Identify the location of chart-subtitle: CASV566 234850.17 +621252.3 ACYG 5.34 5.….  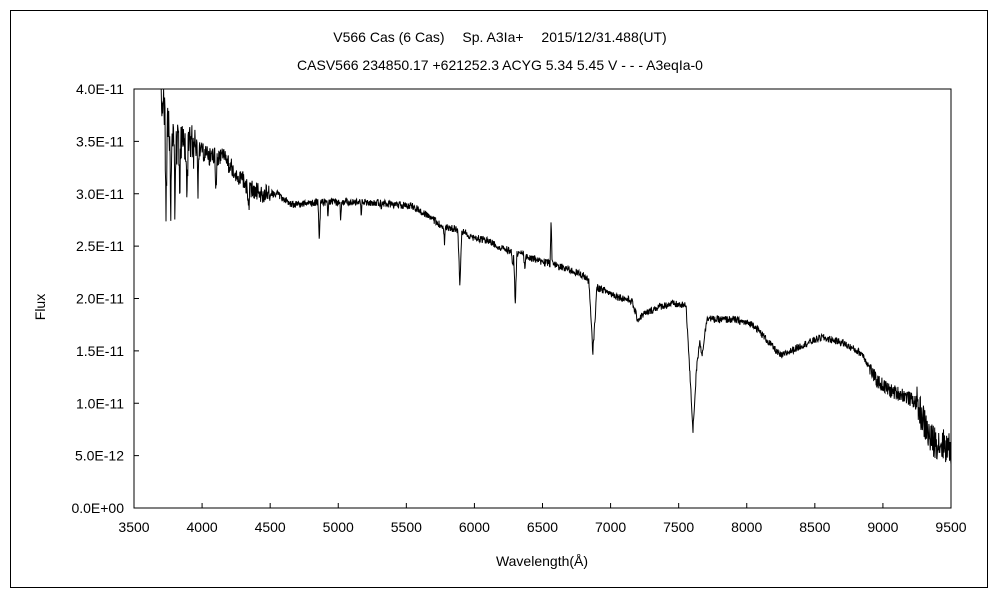
(500, 65).